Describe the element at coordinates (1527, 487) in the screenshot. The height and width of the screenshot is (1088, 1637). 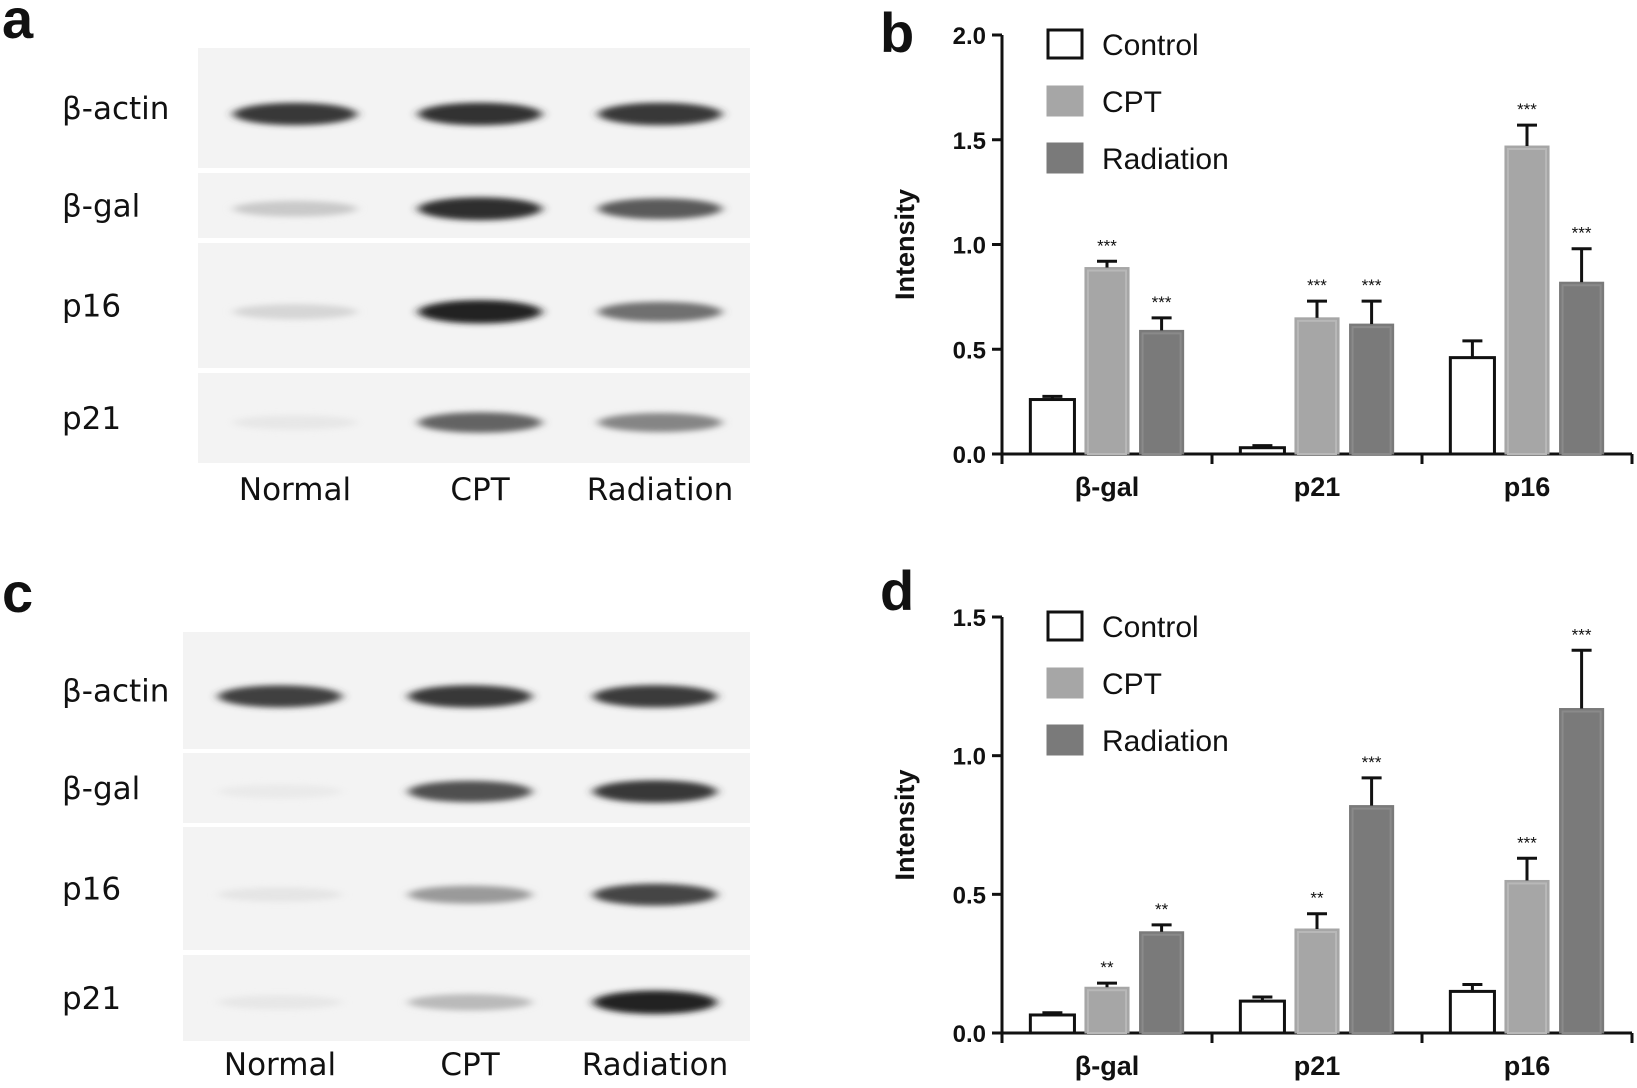
I see `category-label: p16` at that location.